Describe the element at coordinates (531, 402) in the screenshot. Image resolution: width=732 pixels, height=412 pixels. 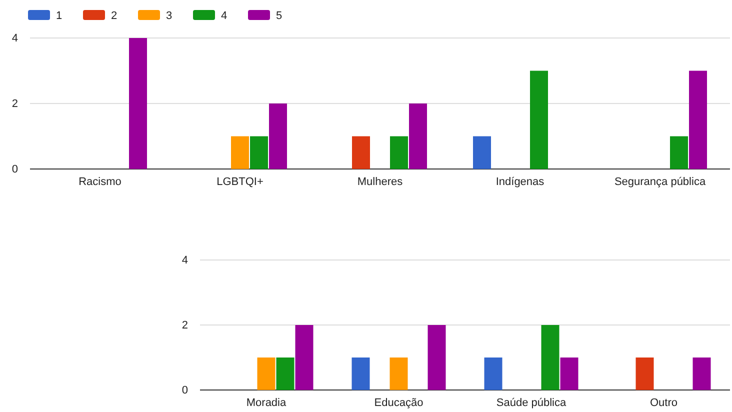
I see `x-tick-label: Saúde pública` at that location.